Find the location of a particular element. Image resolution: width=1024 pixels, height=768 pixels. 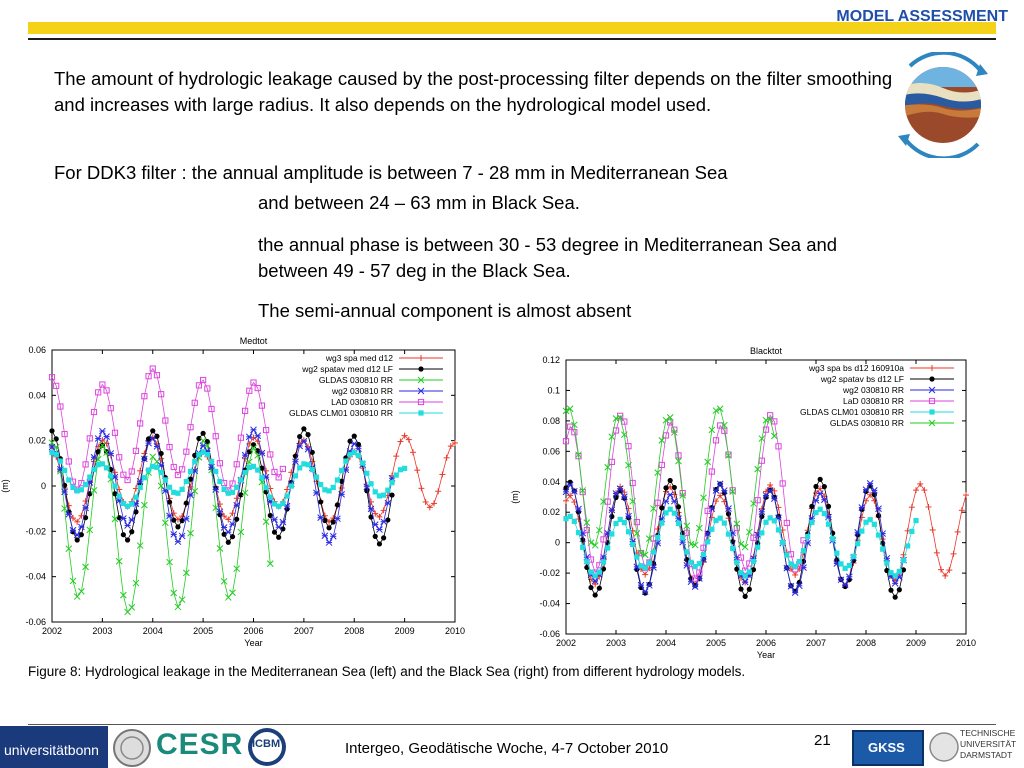

chart-title: Blacktot is located at coordinates (766, 351).